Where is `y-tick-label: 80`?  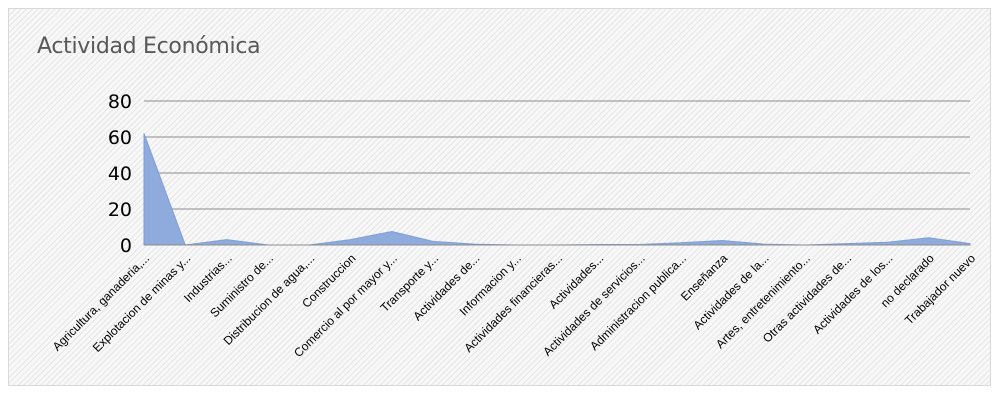 y-tick-label: 80 is located at coordinates (120, 102).